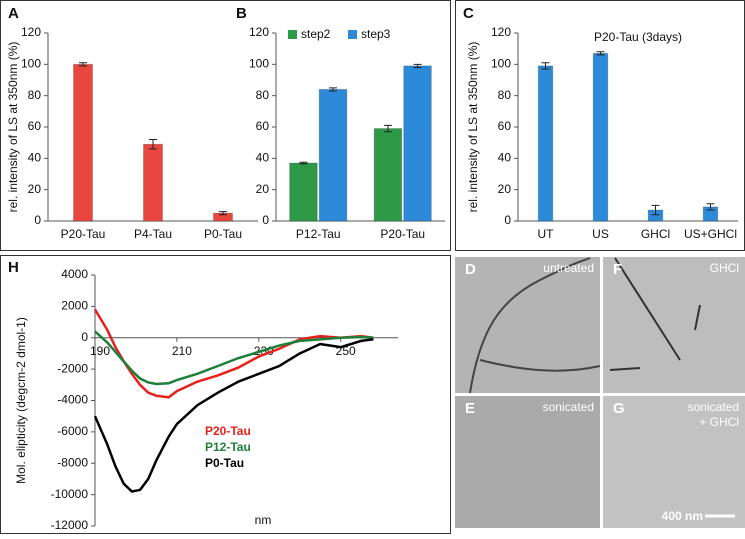  What do you see at coordinates (318, 234) in the screenshot?
I see `x-tick-label: P12-Tau` at bounding box center [318, 234].